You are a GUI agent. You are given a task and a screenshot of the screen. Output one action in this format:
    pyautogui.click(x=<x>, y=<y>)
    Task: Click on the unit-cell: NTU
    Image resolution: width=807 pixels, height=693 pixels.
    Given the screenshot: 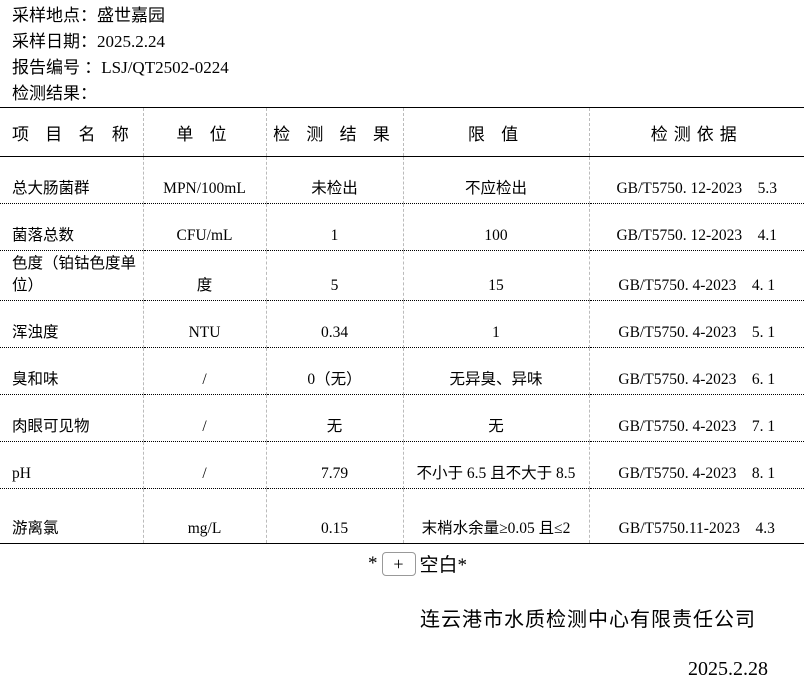 What is the action you would take?
    pyautogui.click(x=204, y=324)
    